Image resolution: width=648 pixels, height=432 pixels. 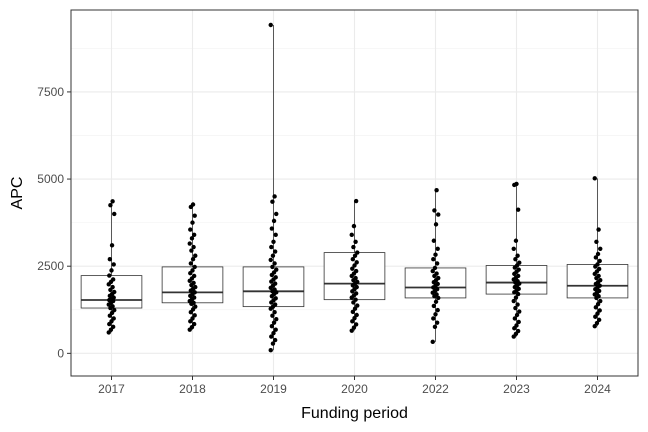 What do you see at coordinates (192, 267) in the screenshot?
I see `points-2018` at bounding box center [192, 267].